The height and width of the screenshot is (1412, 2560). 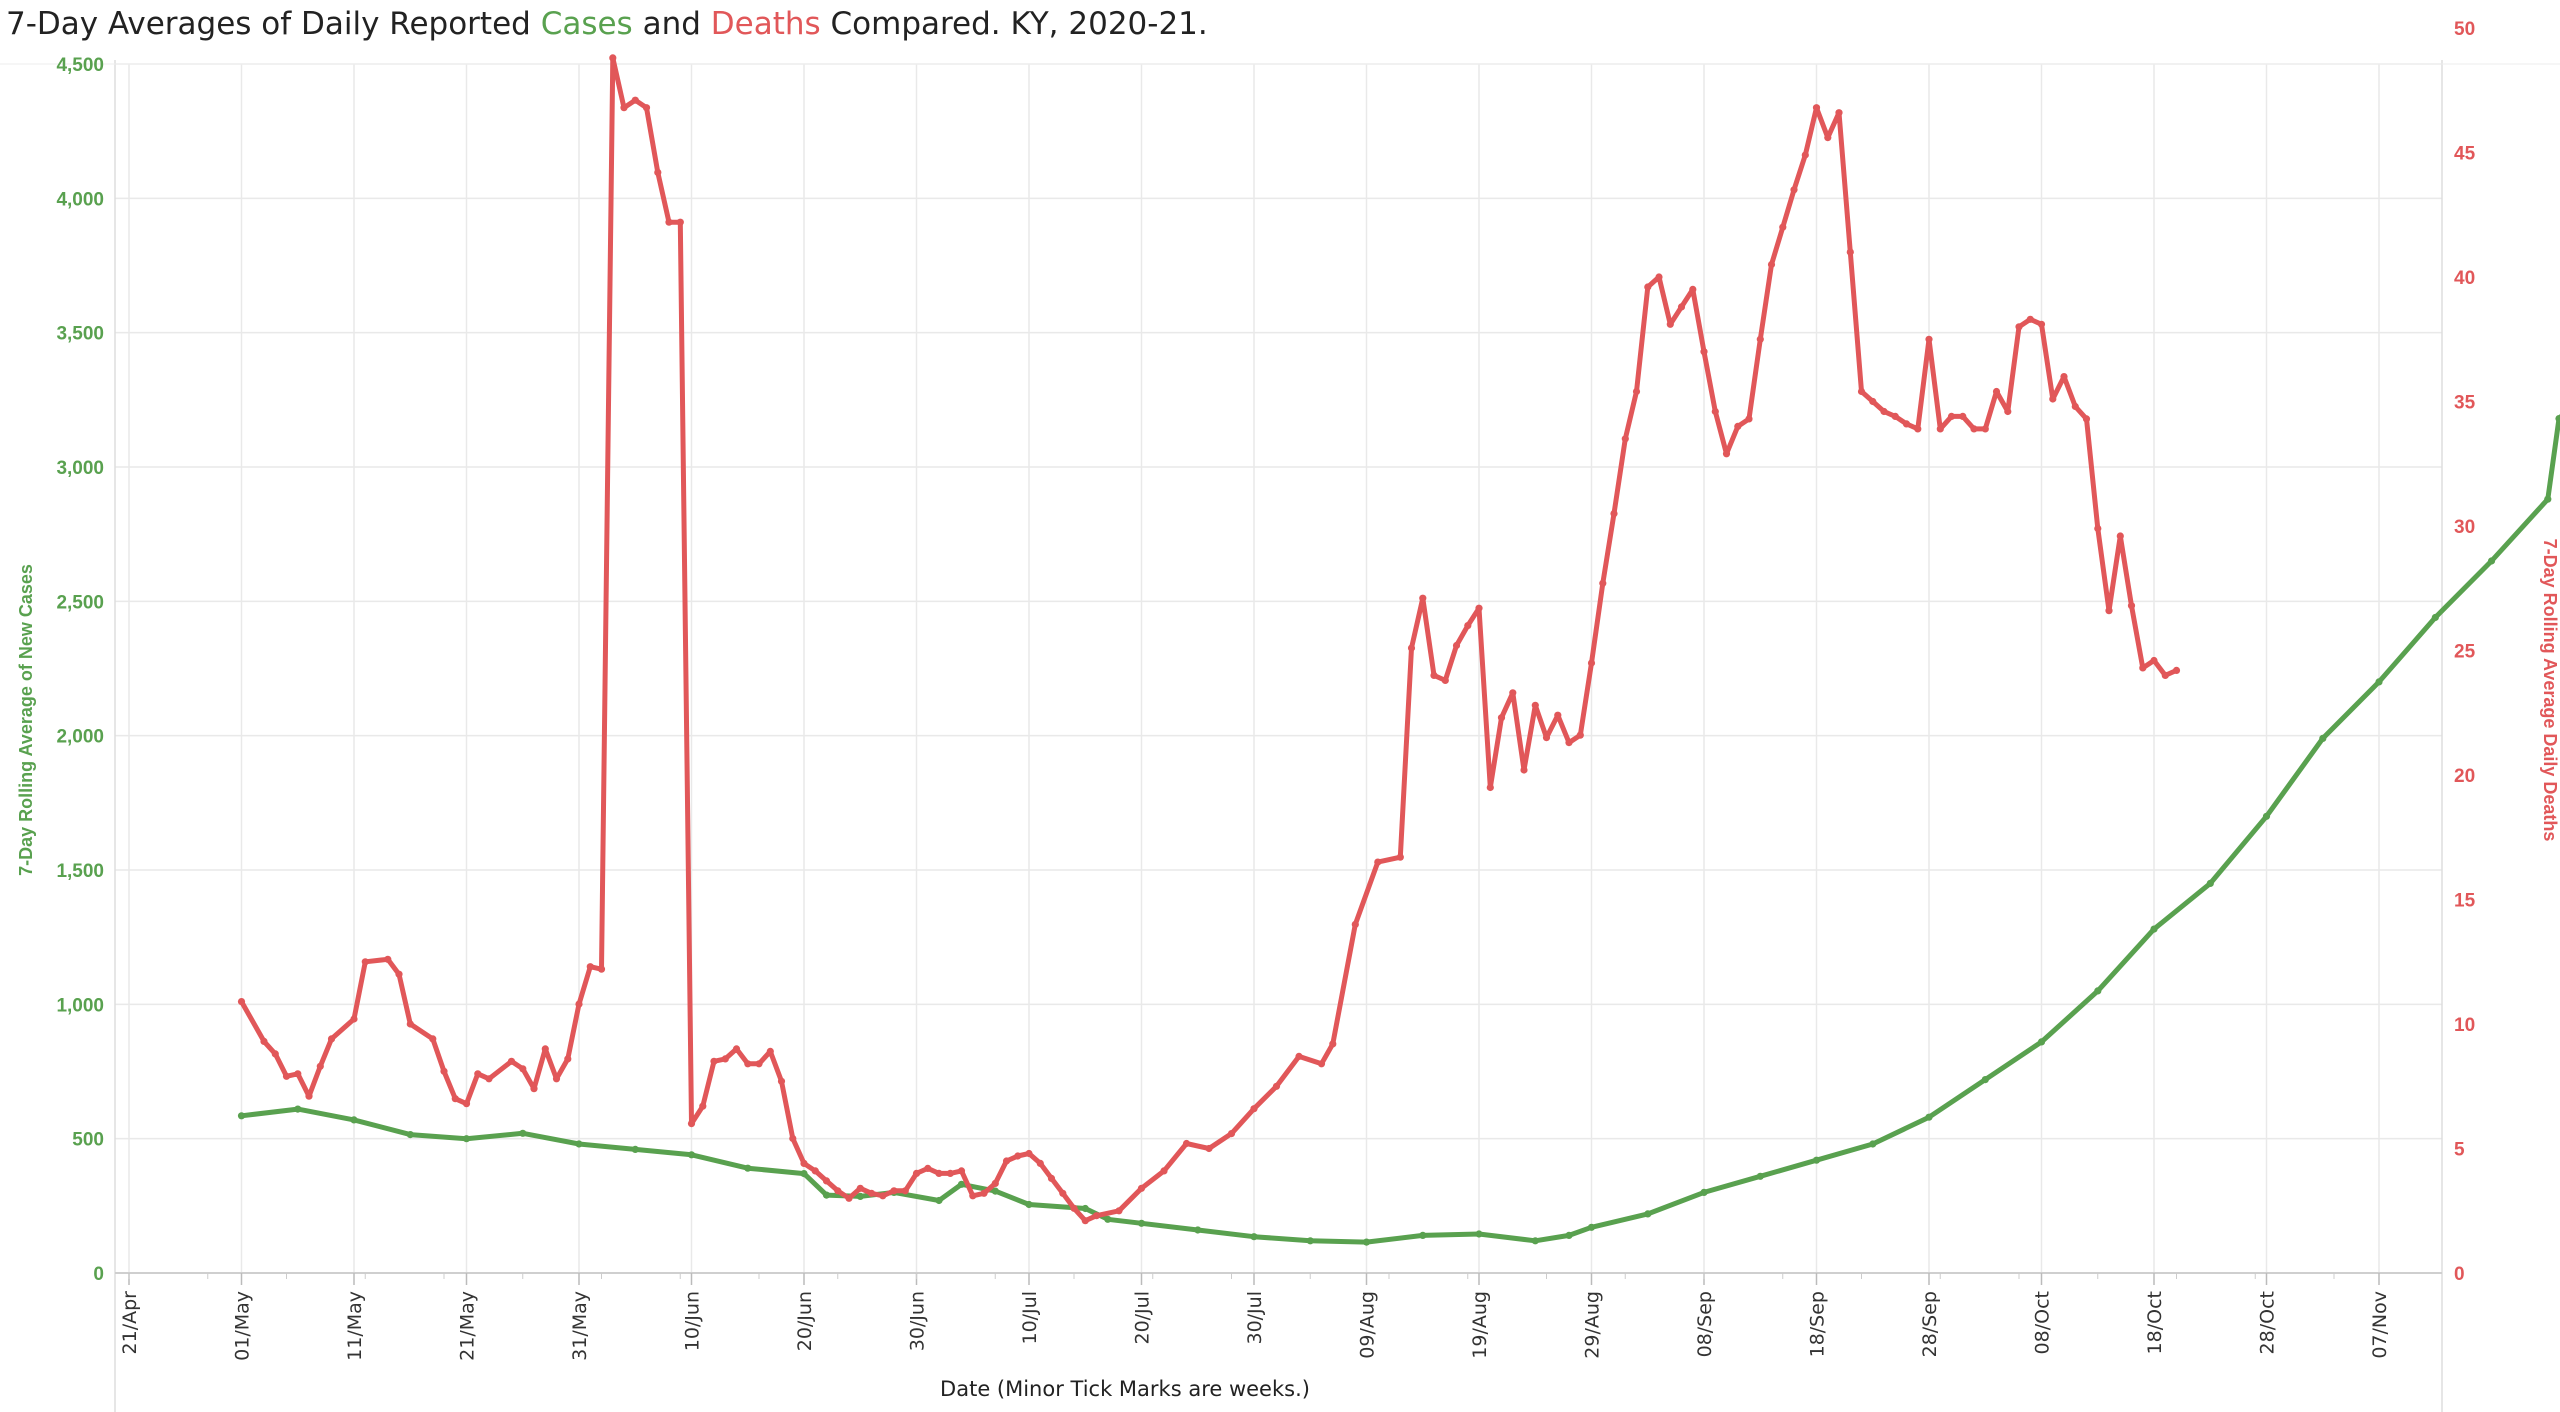 I want to click on x-tick-label: 31/May, so click(x=580, y=1326).